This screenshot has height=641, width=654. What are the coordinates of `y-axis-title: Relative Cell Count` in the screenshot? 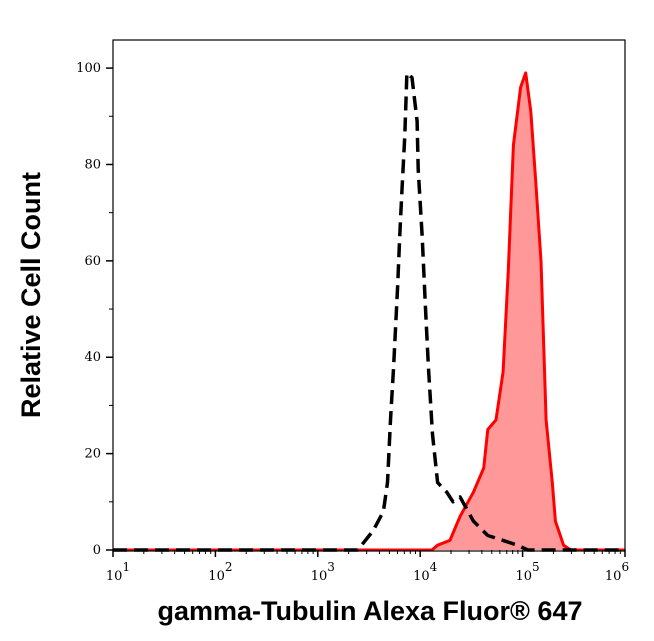 It's located at (31, 295).